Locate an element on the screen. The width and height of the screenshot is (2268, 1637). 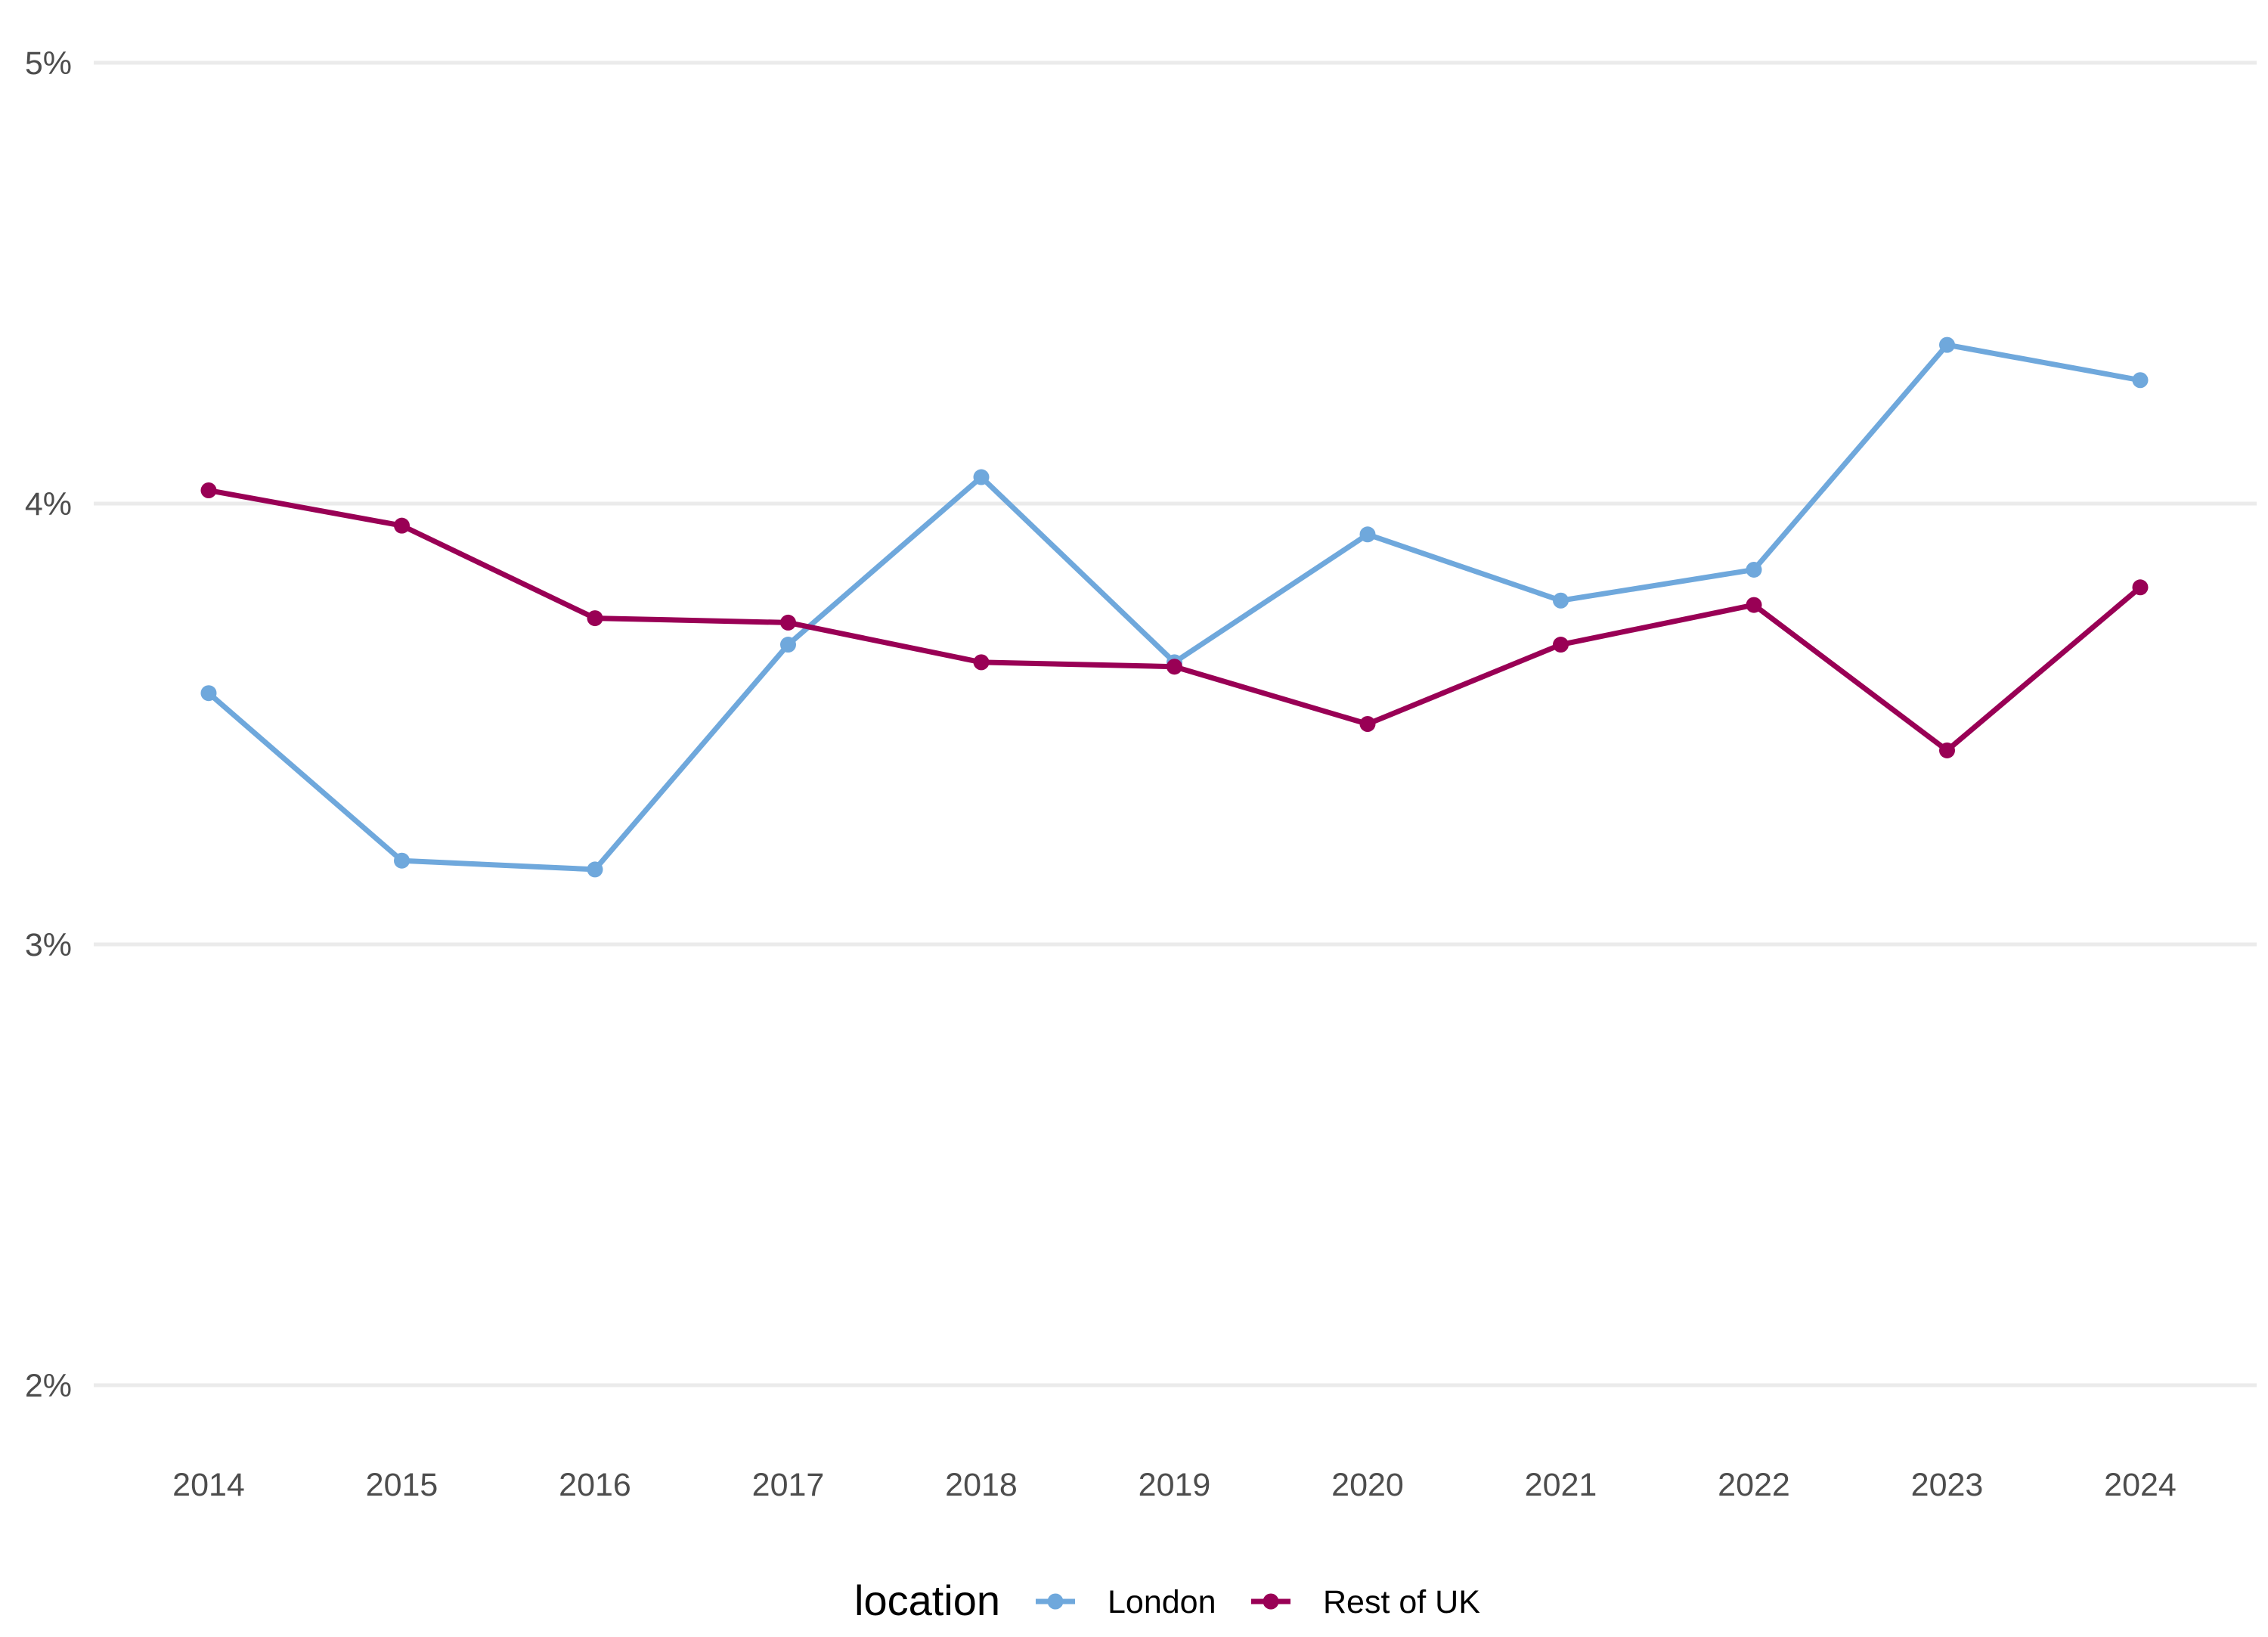
series-line-rest-of-uk is located at coordinates (1174, 620).